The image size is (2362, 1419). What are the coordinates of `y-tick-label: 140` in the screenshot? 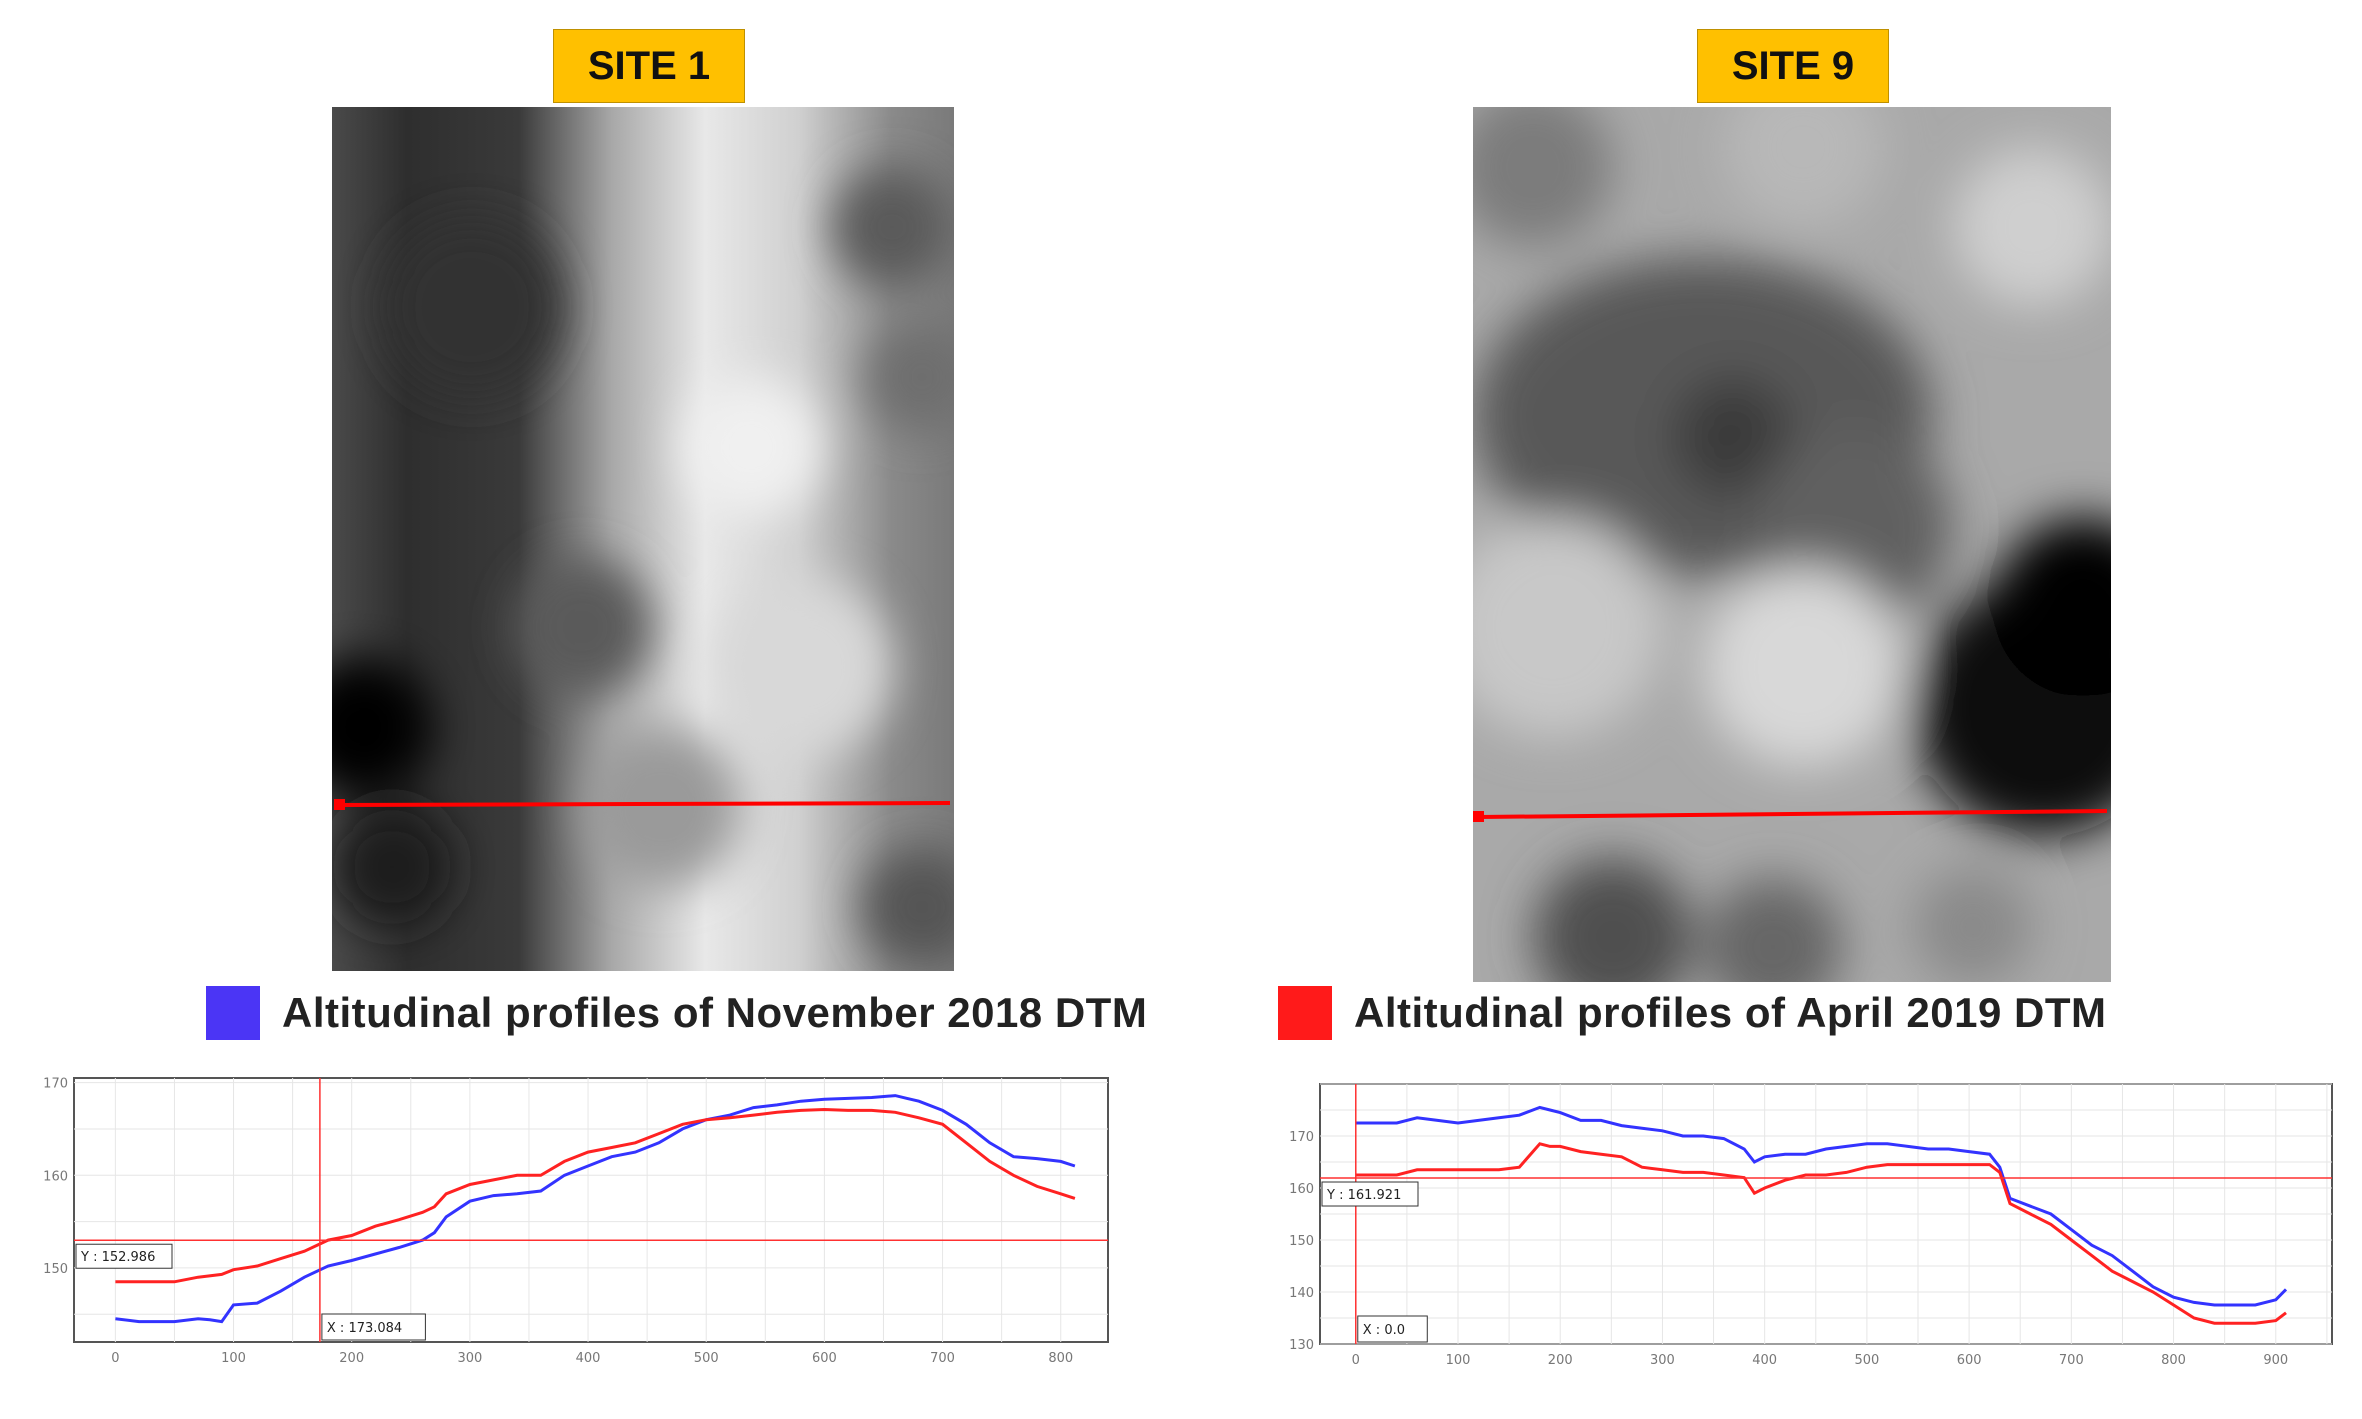 It's located at (1301, 1293).